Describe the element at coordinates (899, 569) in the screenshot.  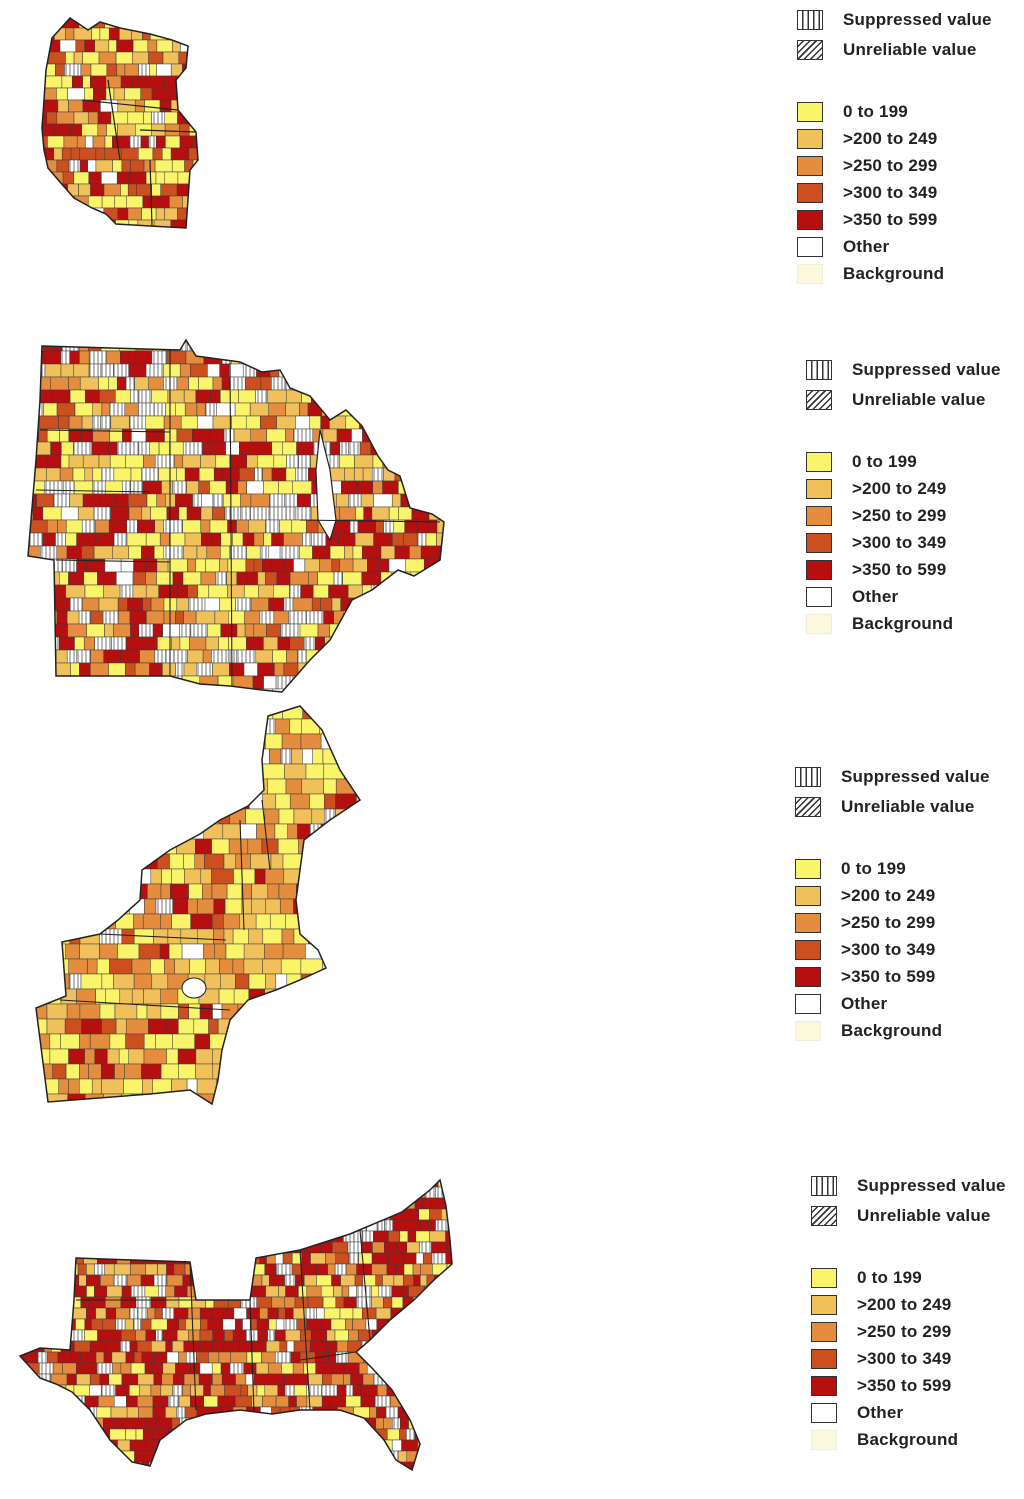
I see `legend-label: >350 to 599` at that location.